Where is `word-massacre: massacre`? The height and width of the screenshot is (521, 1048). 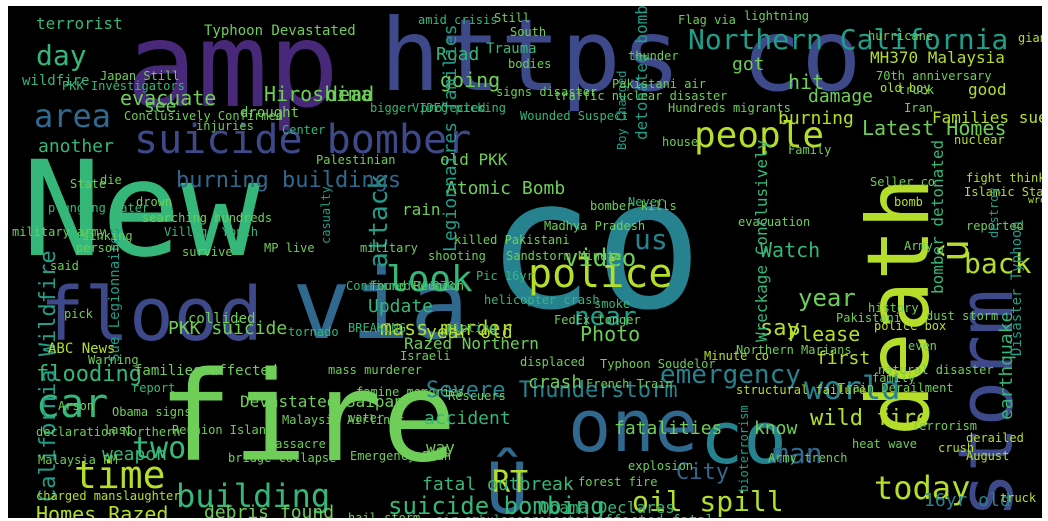 word-massacre: massacre is located at coordinates (297, 444).